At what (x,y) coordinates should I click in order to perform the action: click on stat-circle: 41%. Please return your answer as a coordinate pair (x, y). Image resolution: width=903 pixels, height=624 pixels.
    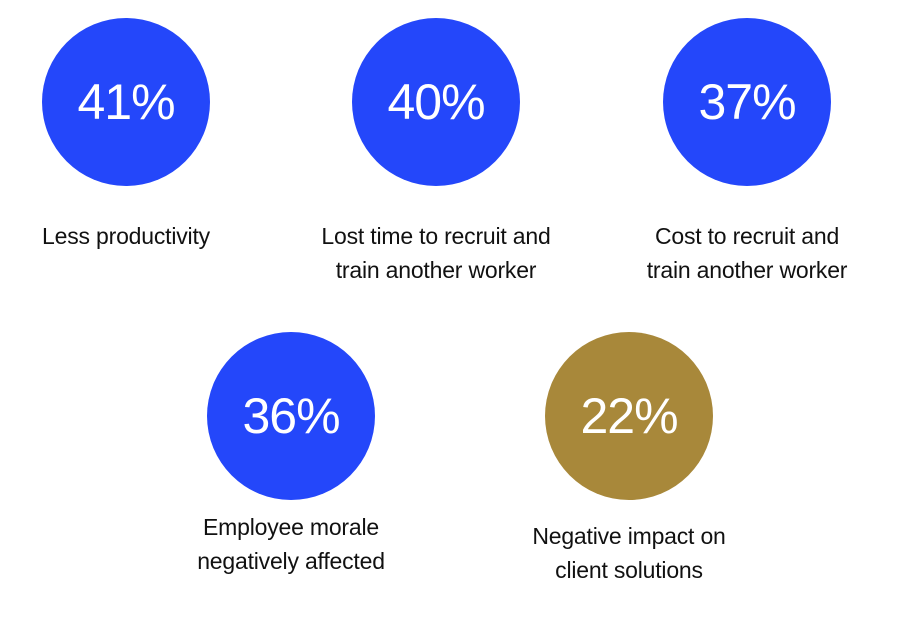
    Looking at the image, I should click on (126, 102).